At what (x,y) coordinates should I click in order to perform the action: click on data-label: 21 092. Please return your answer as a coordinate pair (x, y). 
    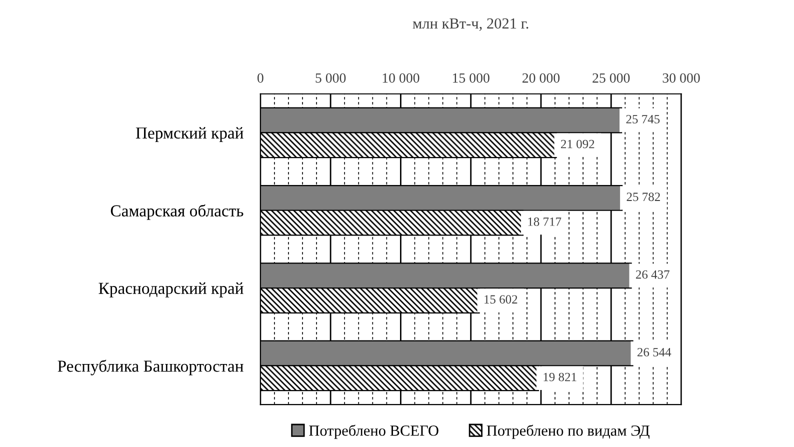
    Looking at the image, I should click on (577, 144).